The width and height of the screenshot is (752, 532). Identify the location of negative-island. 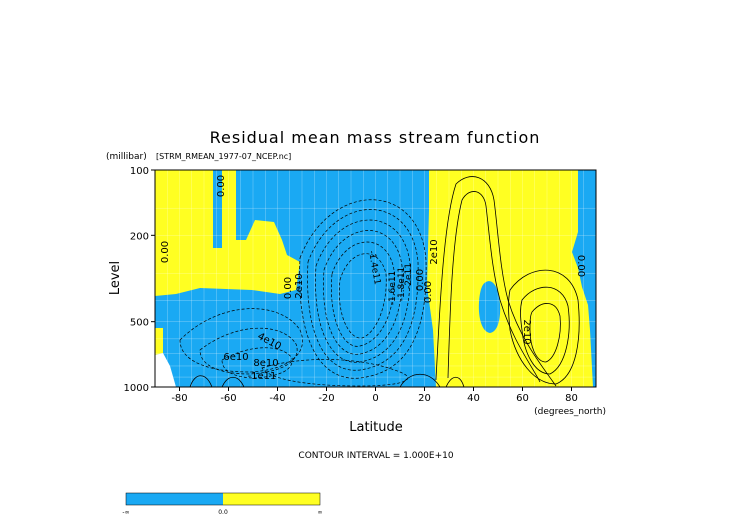
(489, 307).